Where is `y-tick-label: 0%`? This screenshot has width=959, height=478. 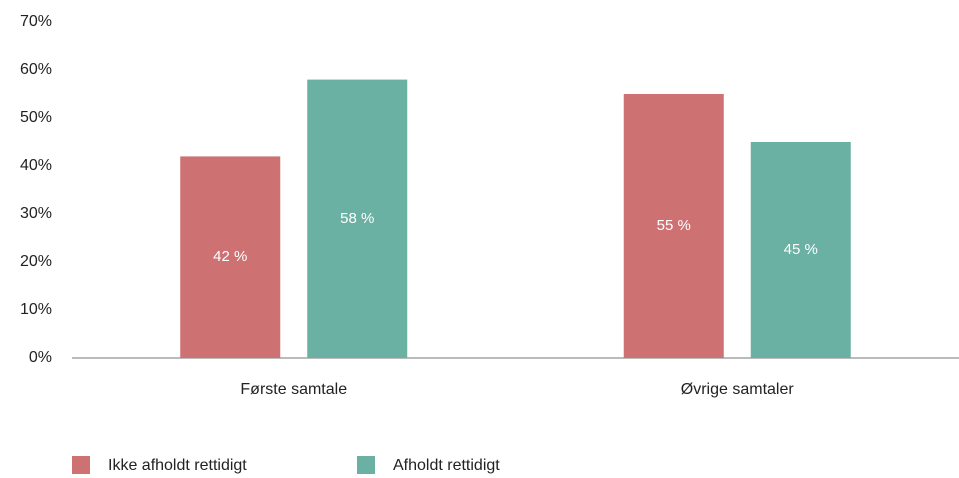
y-tick-label: 0% is located at coordinates (40, 357).